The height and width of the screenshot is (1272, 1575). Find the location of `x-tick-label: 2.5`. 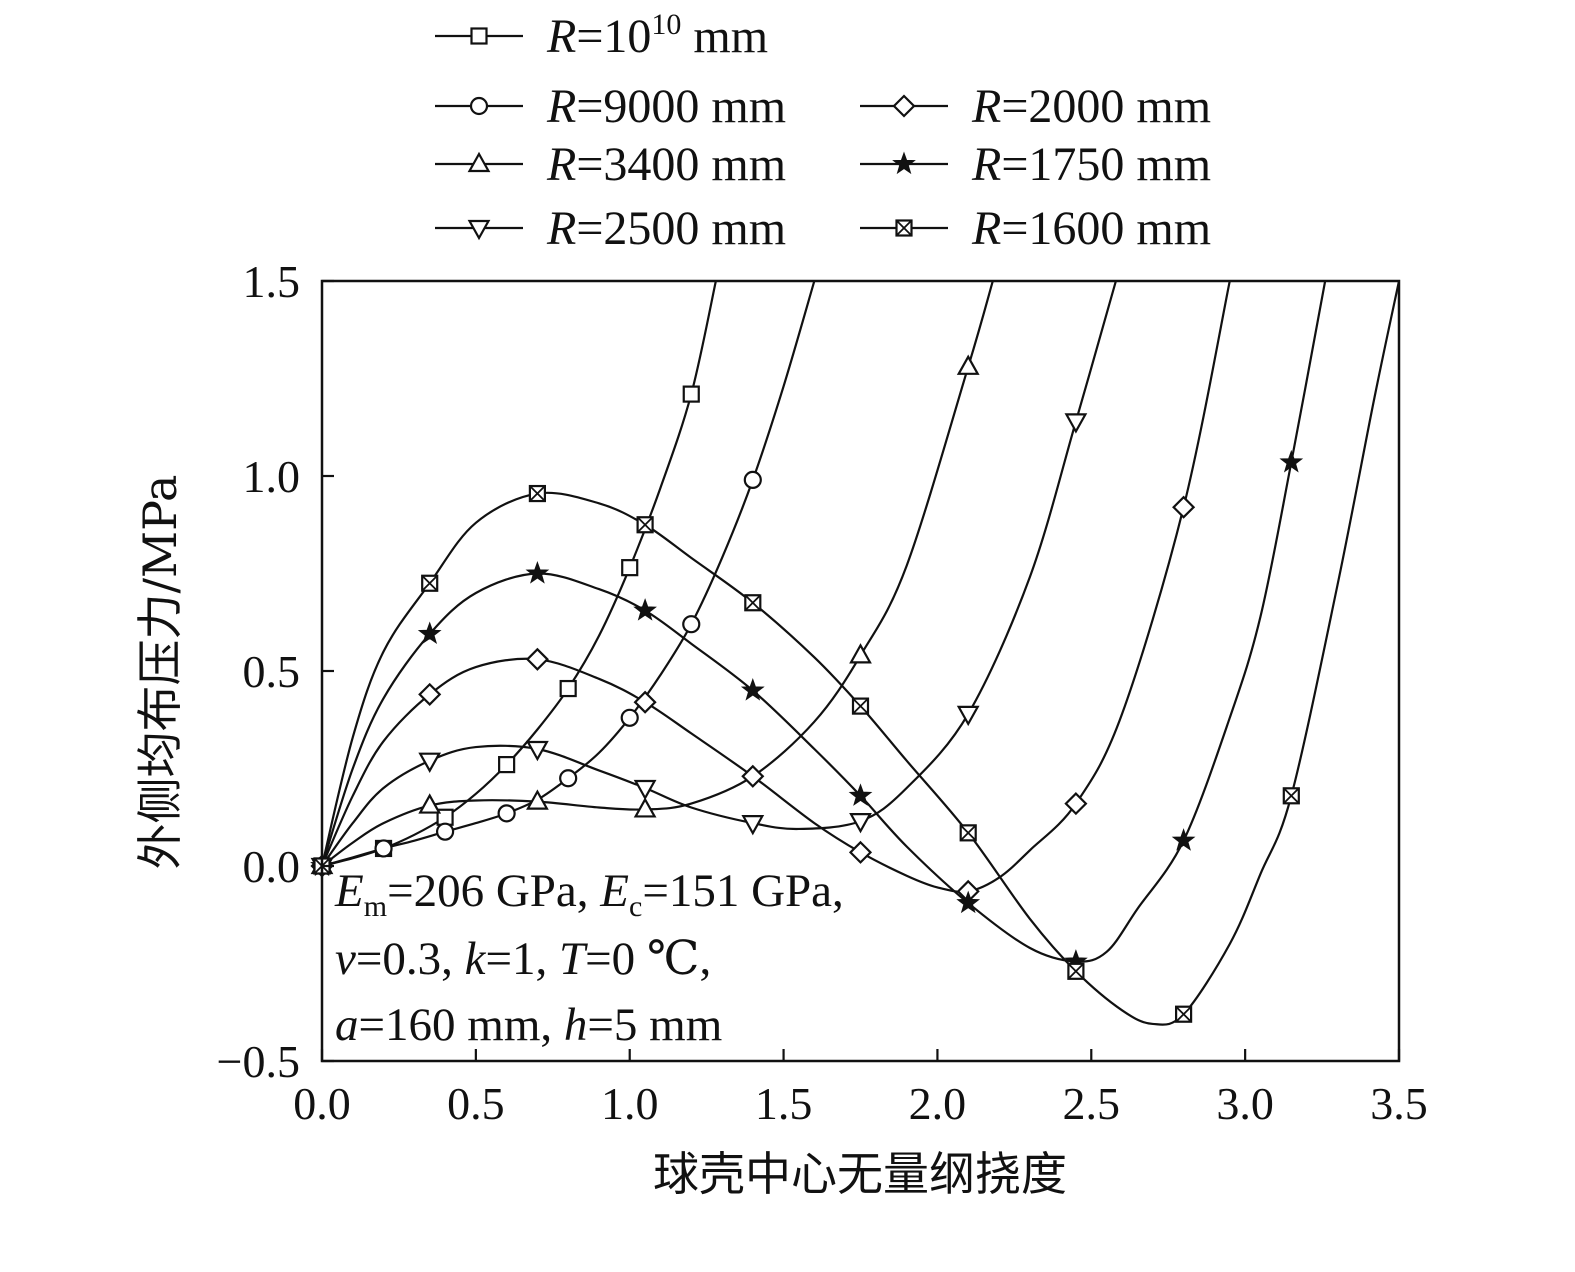

x-tick-label: 2.5 is located at coordinates (1092, 1103).